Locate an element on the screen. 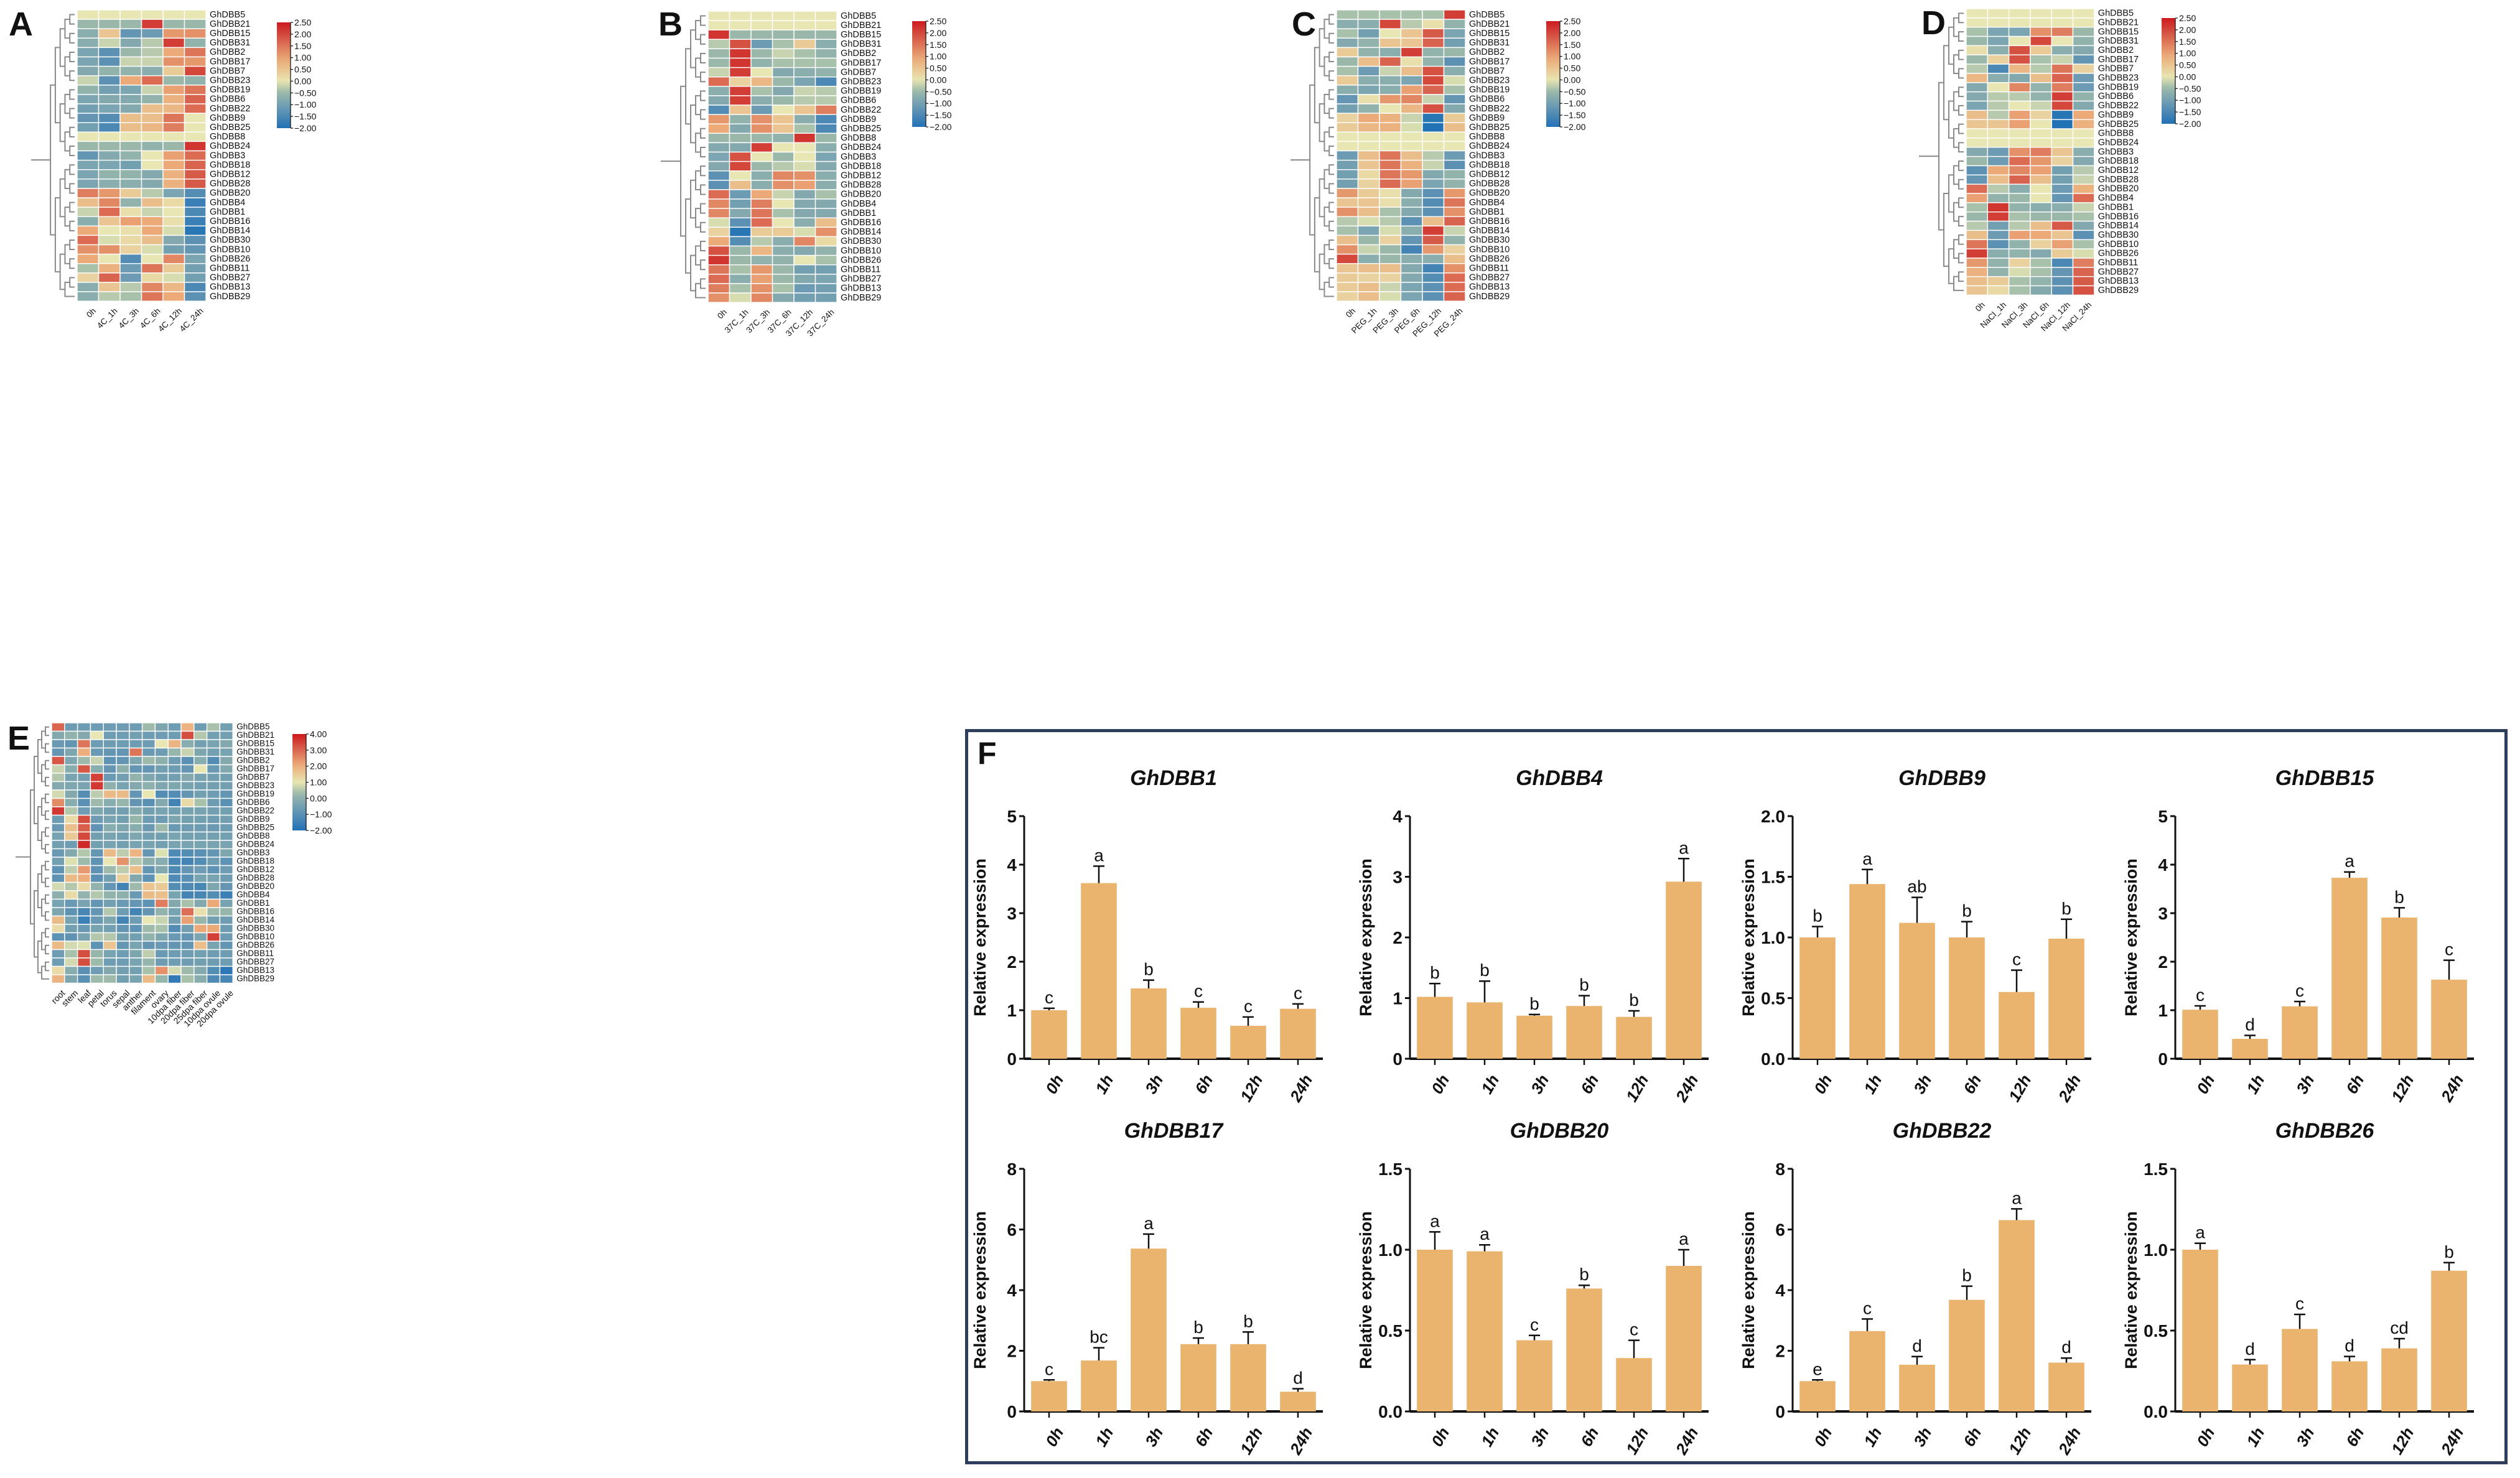  y-tick-label: 2 is located at coordinates (1012, 1351).